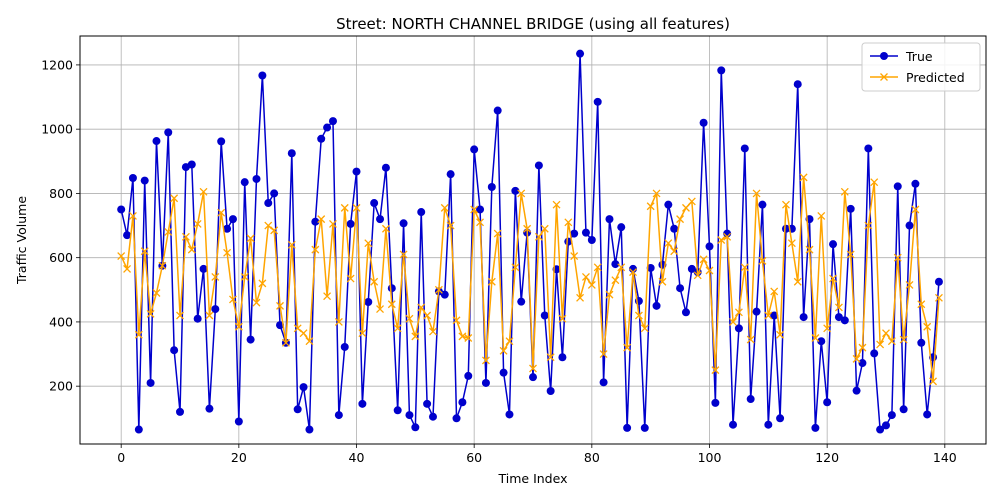  What do you see at coordinates (921, 67) in the screenshot?
I see `legend: True Predicted` at bounding box center [921, 67].